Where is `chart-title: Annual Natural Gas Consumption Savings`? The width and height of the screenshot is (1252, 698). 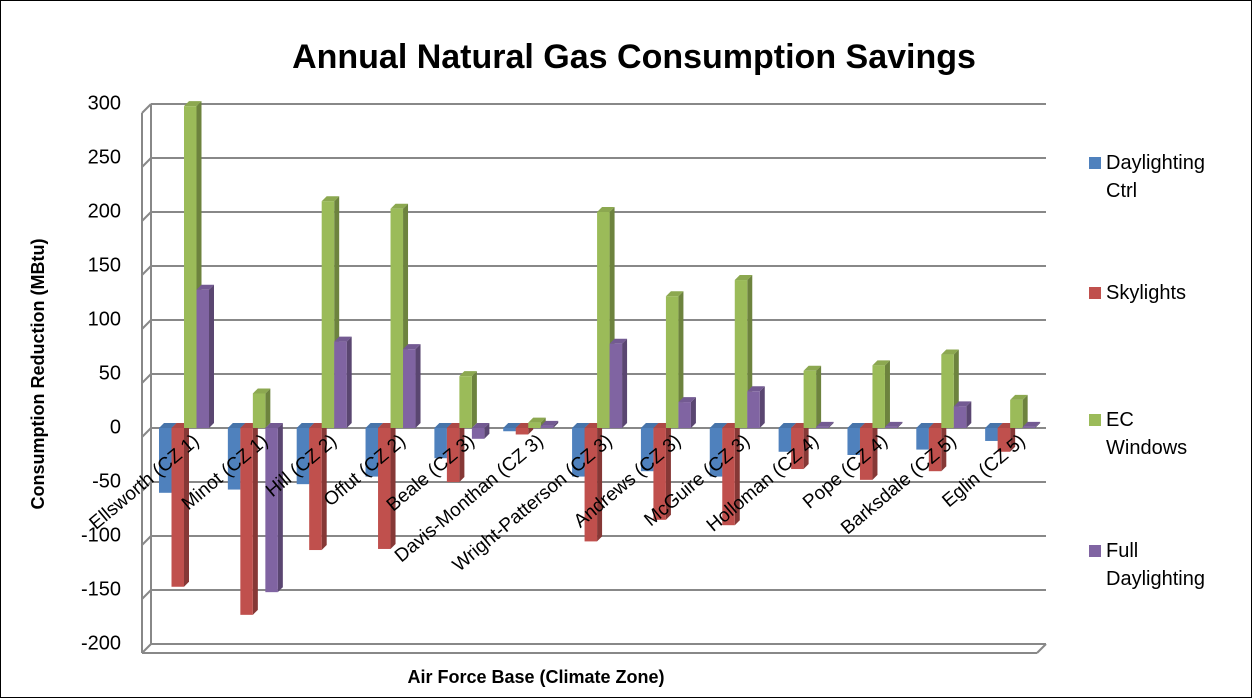 chart-title: Annual Natural Gas Consumption Savings is located at coordinates (634, 57).